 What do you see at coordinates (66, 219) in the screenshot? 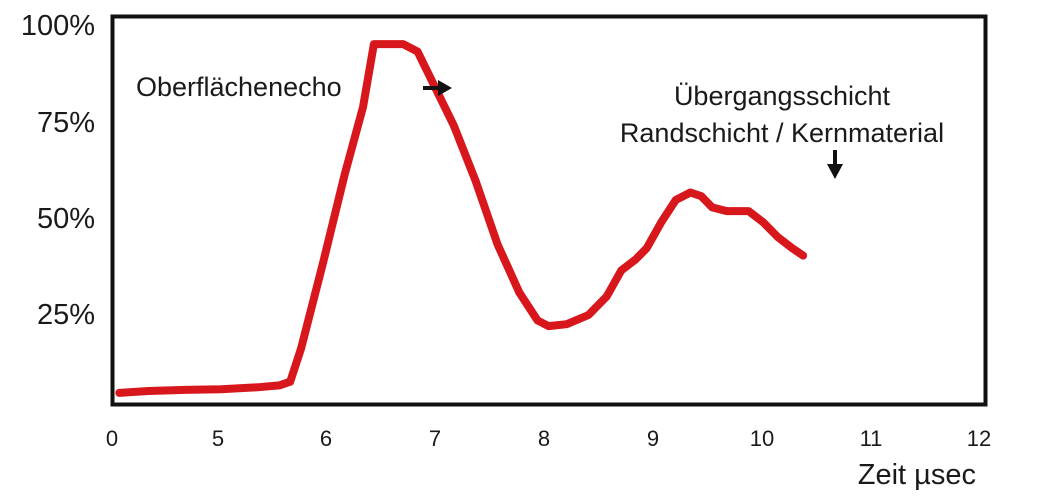
I see `y-tick-label-50: 50%` at bounding box center [66, 219].